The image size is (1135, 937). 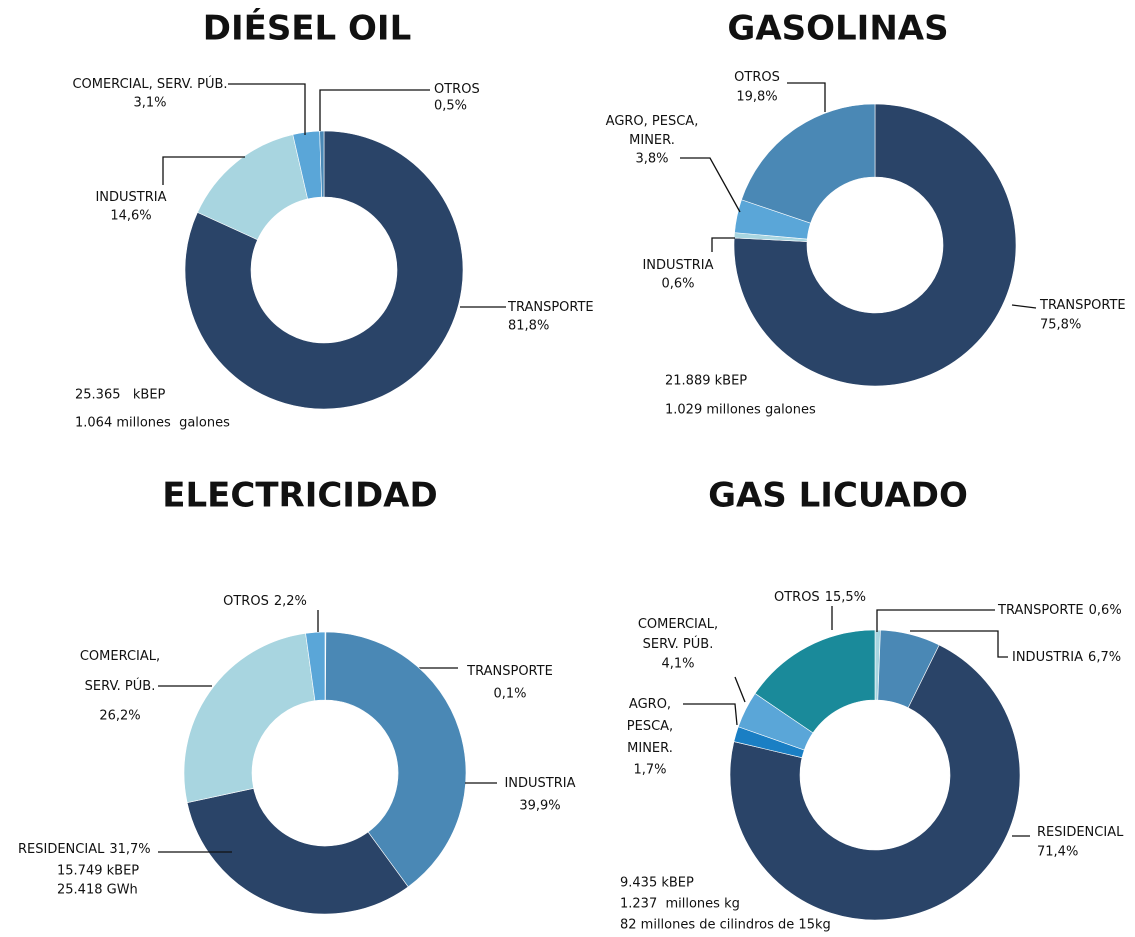 What do you see at coordinates (680, 904) in the screenshot?
I see `annotation: 1.237 millones kg` at bounding box center [680, 904].